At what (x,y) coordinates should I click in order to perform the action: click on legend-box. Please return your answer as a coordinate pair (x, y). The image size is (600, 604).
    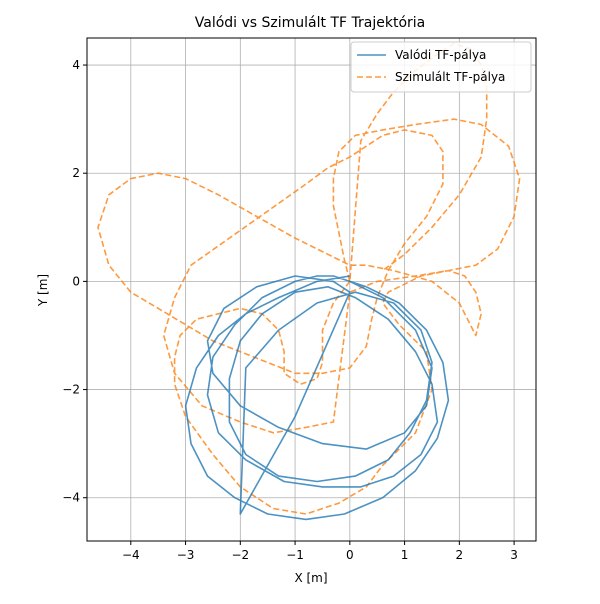
    Looking at the image, I should click on (441, 67).